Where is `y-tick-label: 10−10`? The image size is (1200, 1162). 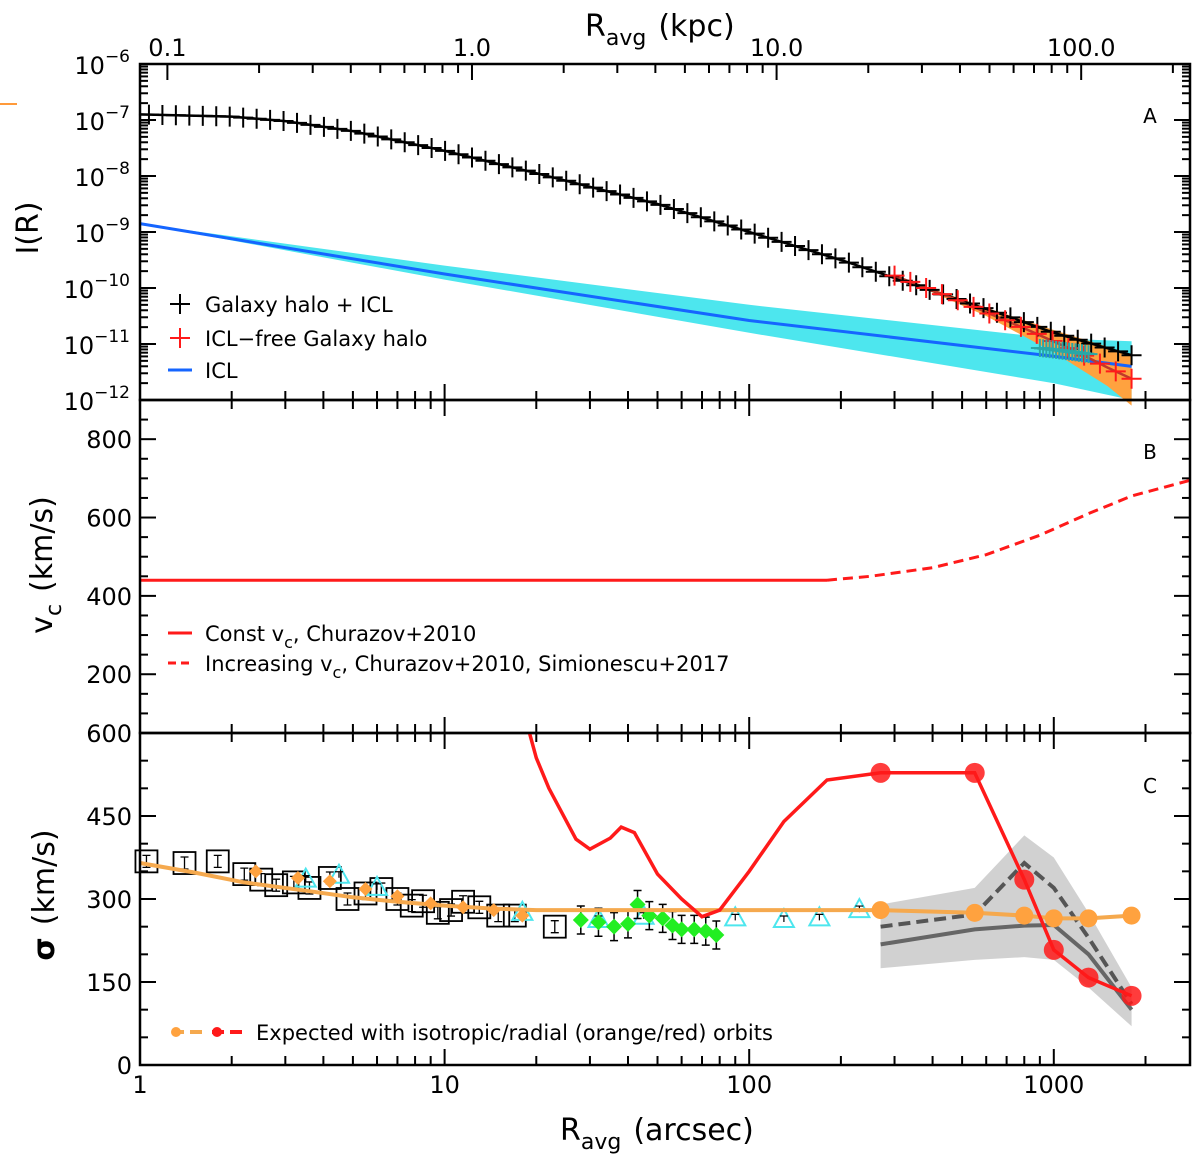
y-tick-label: 10−10 is located at coordinates (97, 287).